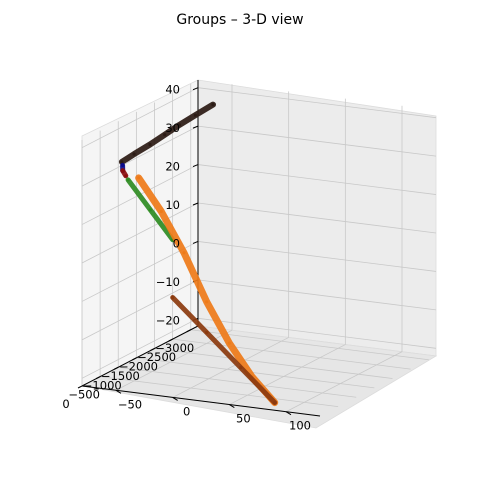 This screenshot has width=481, height=504. I want to click on z-tick-label-3: 10, so click(172, 205).